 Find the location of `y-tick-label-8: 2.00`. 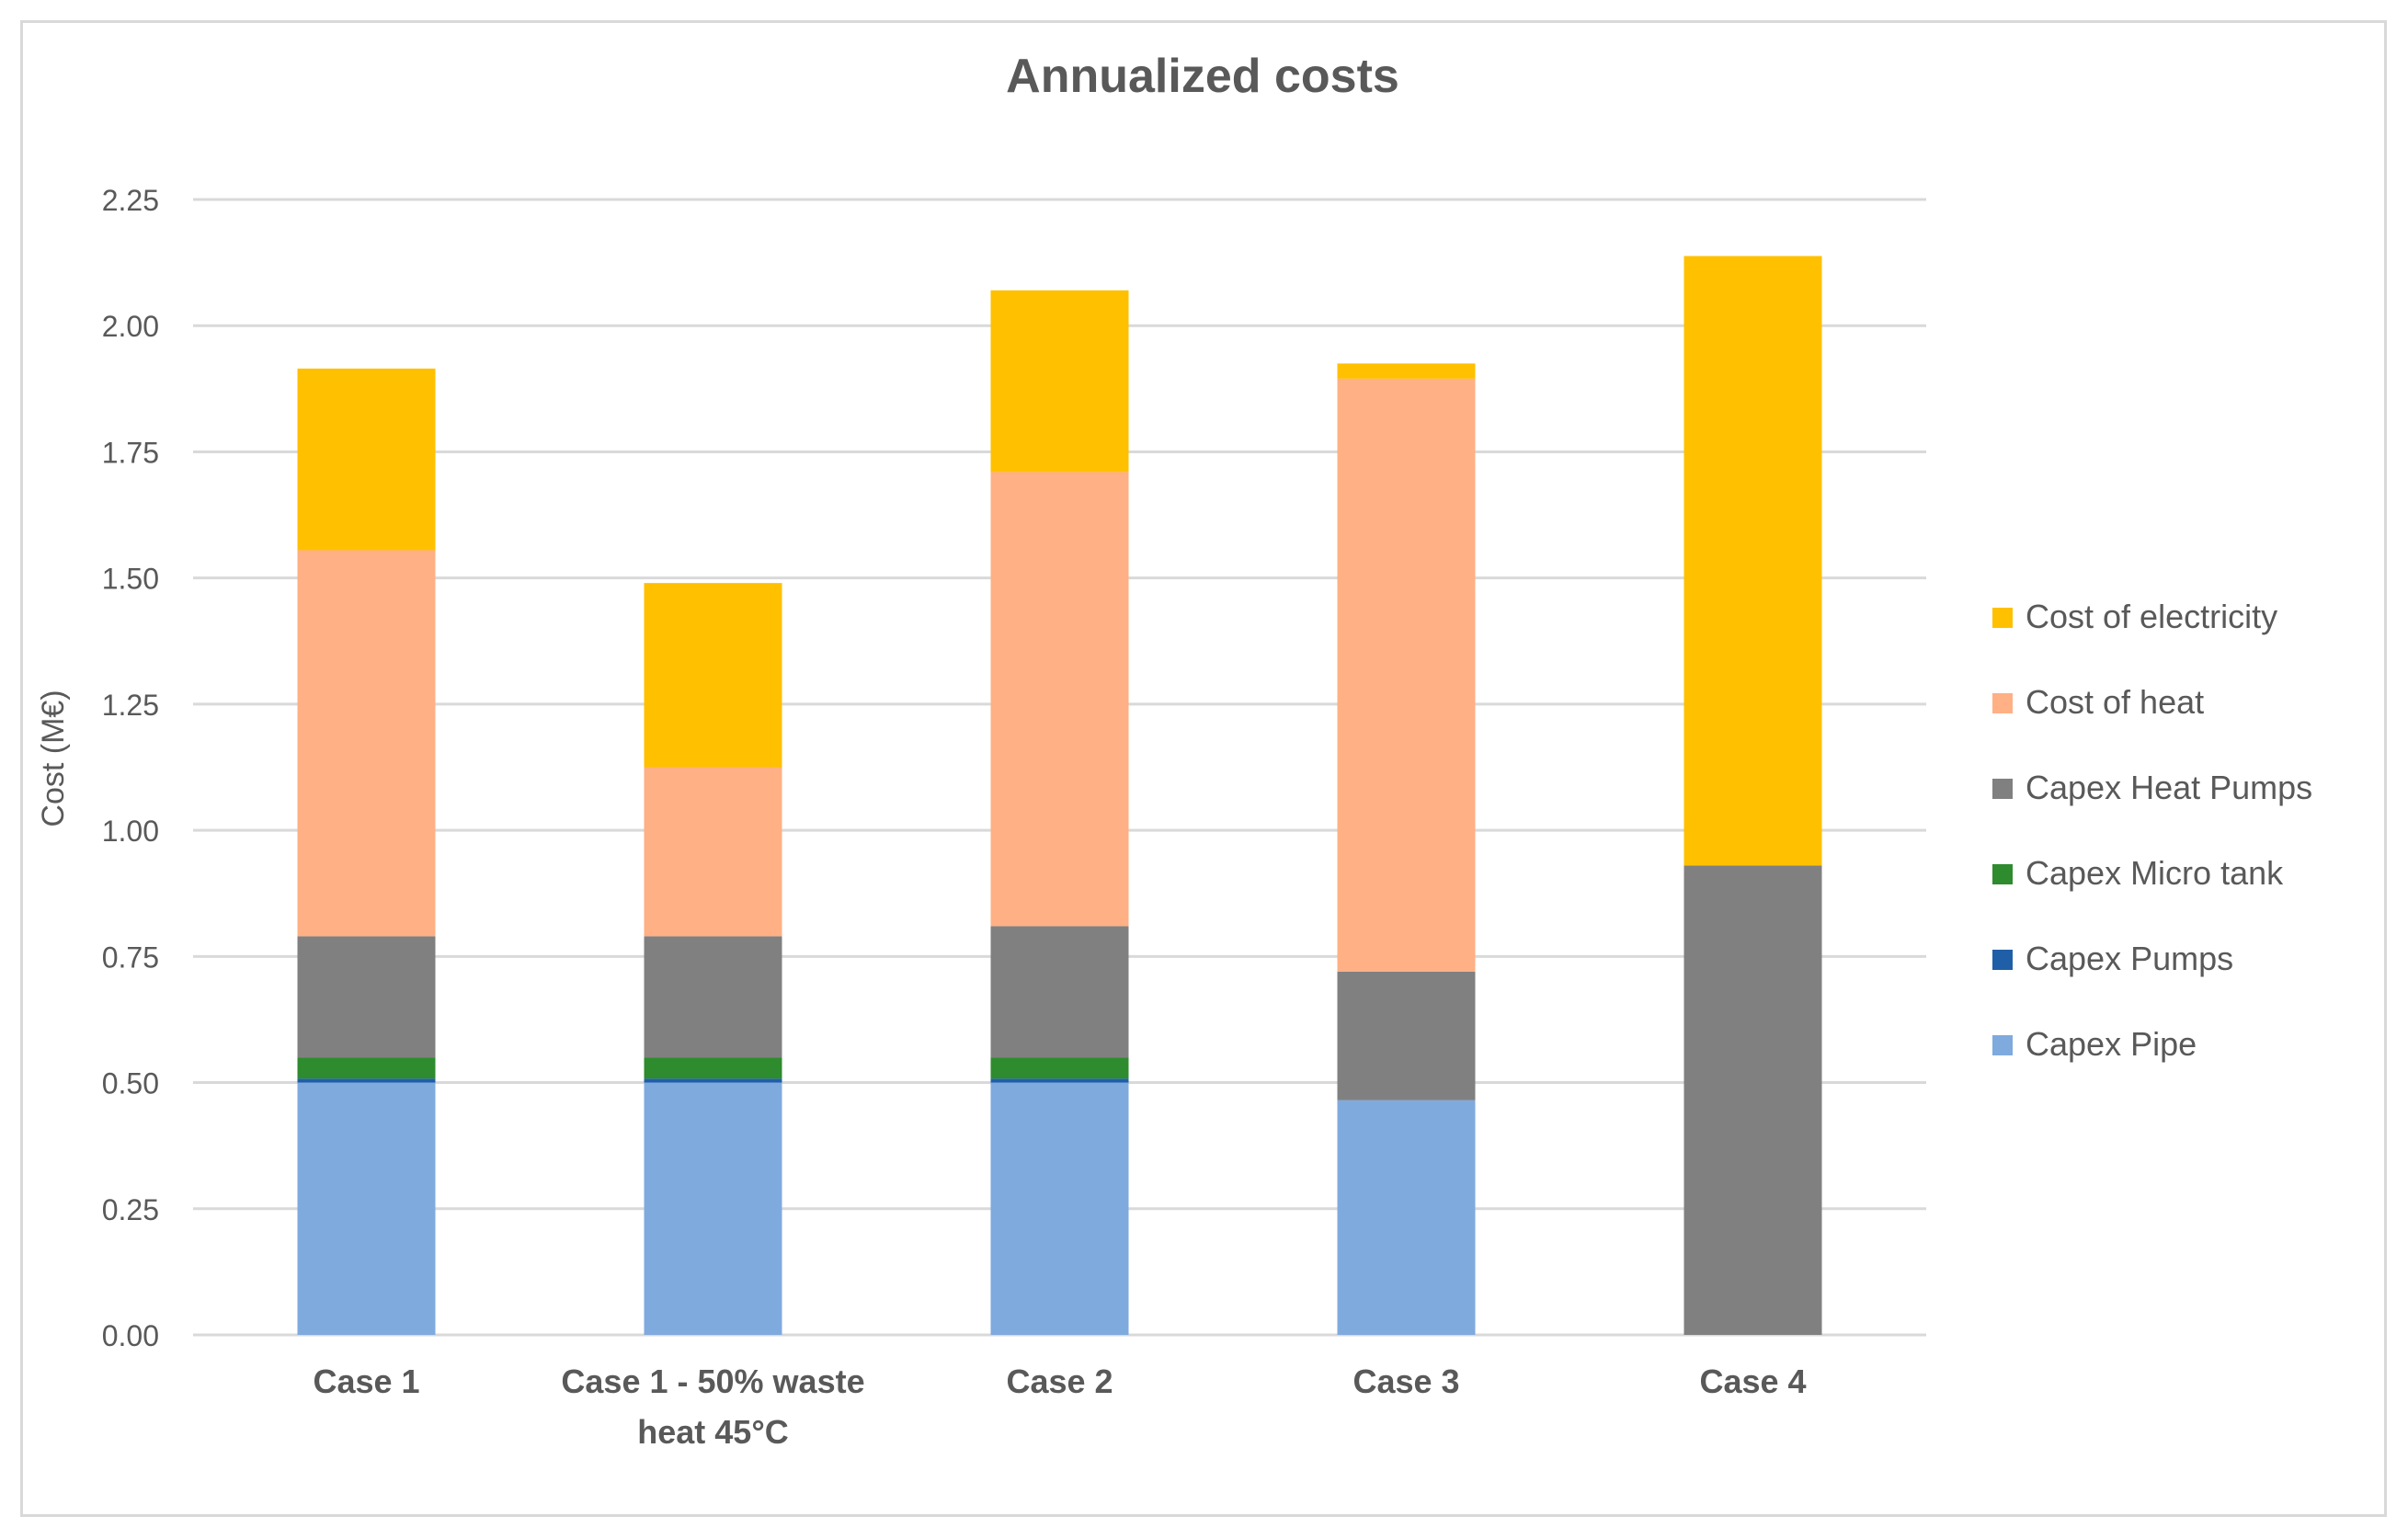

y-tick-label-8: 2.00 is located at coordinates (130, 326).